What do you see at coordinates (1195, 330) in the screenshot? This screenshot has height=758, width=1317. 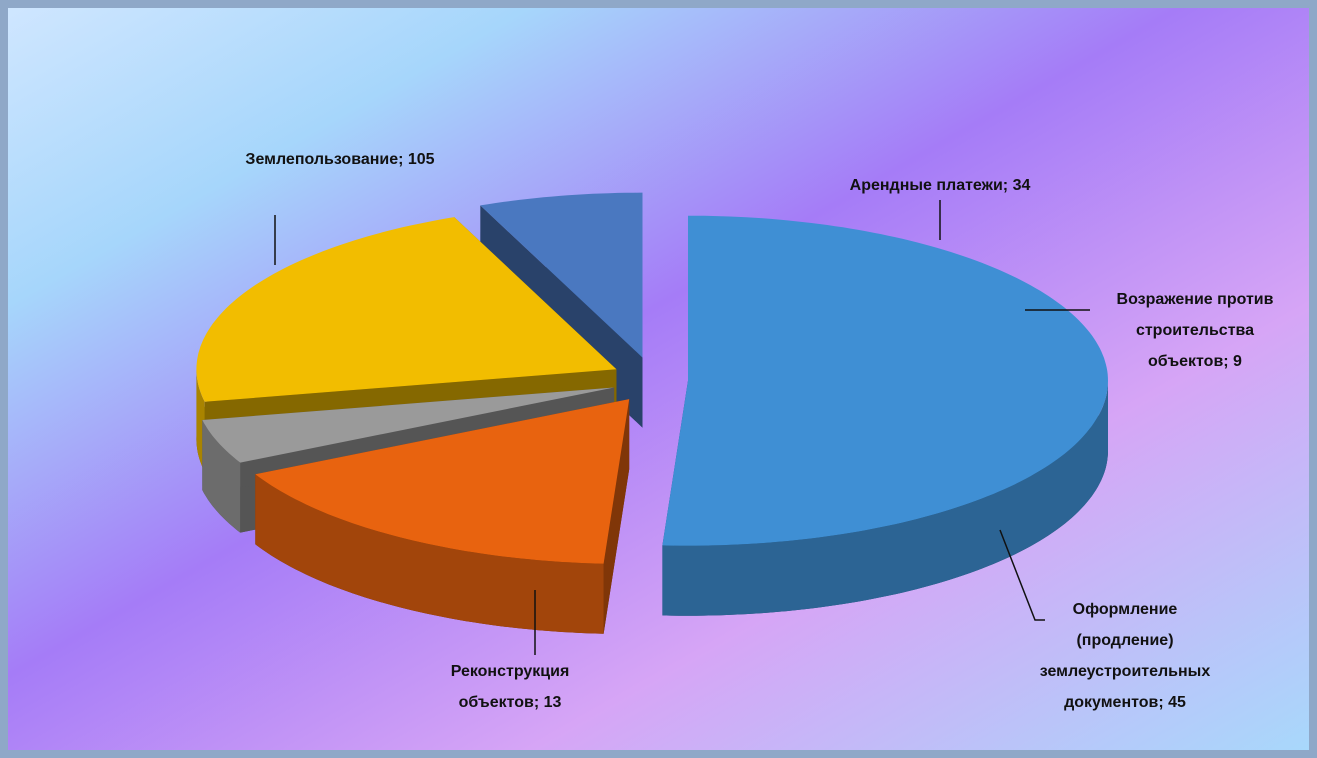 I see `data-label: строительства` at bounding box center [1195, 330].